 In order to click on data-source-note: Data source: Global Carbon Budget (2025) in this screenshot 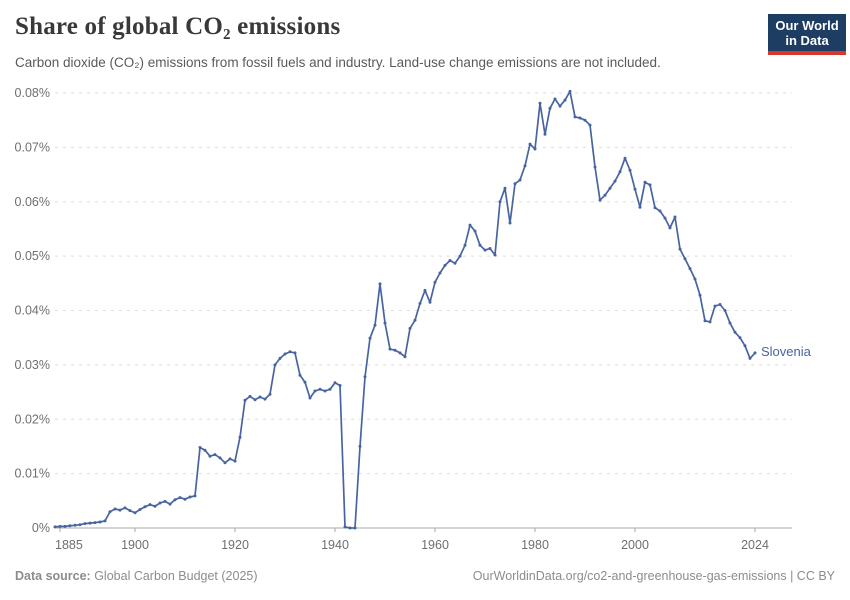, I will do `click(136, 576)`.